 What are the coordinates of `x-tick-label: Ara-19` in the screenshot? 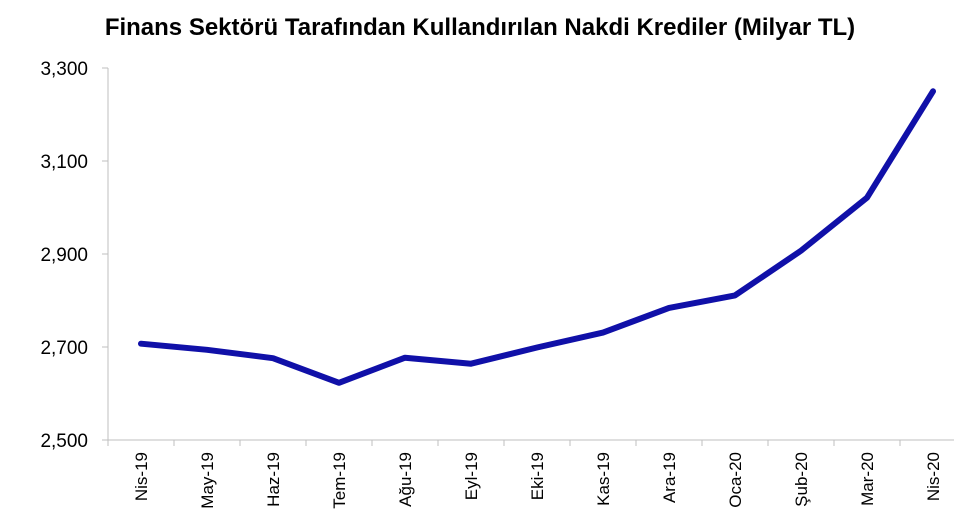 It's located at (669, 477).